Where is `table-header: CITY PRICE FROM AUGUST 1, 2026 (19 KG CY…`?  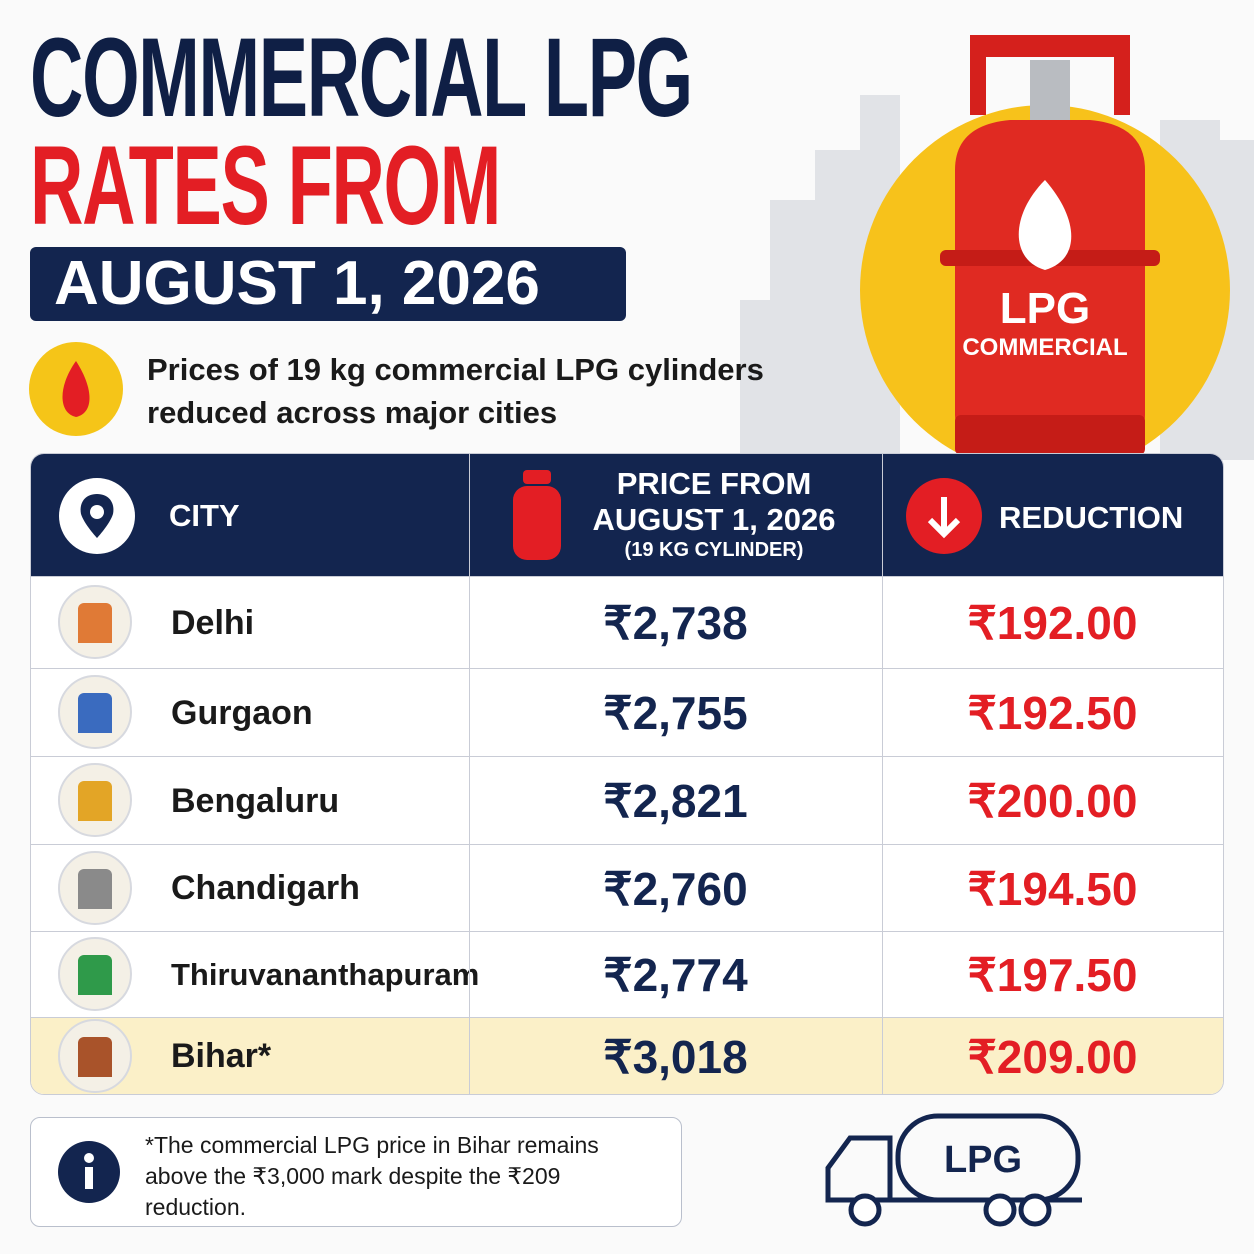
table-header: CITY PRICE FROM AUGUST 1, 2026 (19 KG CY… is located at coordinates (627, 515).